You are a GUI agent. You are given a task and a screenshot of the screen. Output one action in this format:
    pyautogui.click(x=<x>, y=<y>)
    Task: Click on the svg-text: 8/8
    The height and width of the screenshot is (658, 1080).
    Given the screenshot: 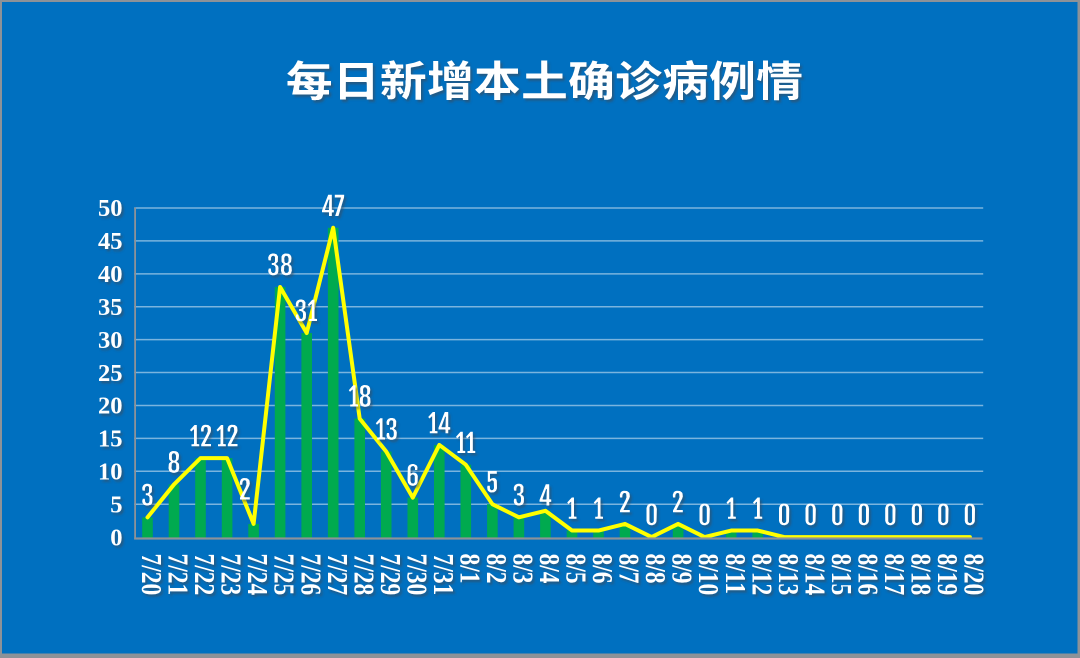 What is the action you would take?
    pyautogui.click(x=656, y=569)
    